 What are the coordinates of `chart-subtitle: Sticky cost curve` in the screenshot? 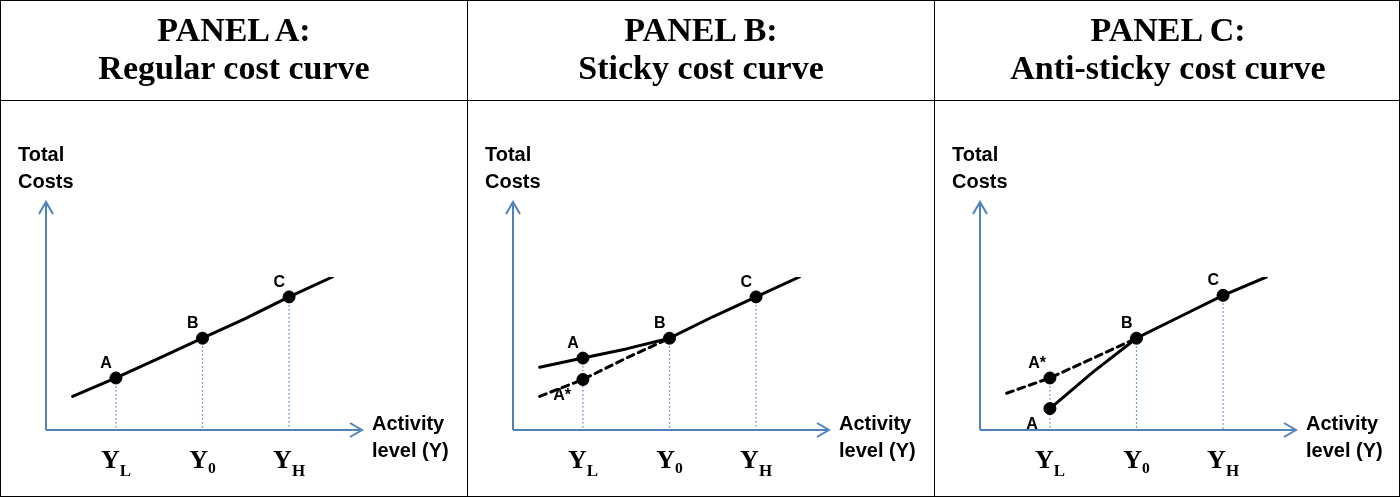 It's located at (701, 67).